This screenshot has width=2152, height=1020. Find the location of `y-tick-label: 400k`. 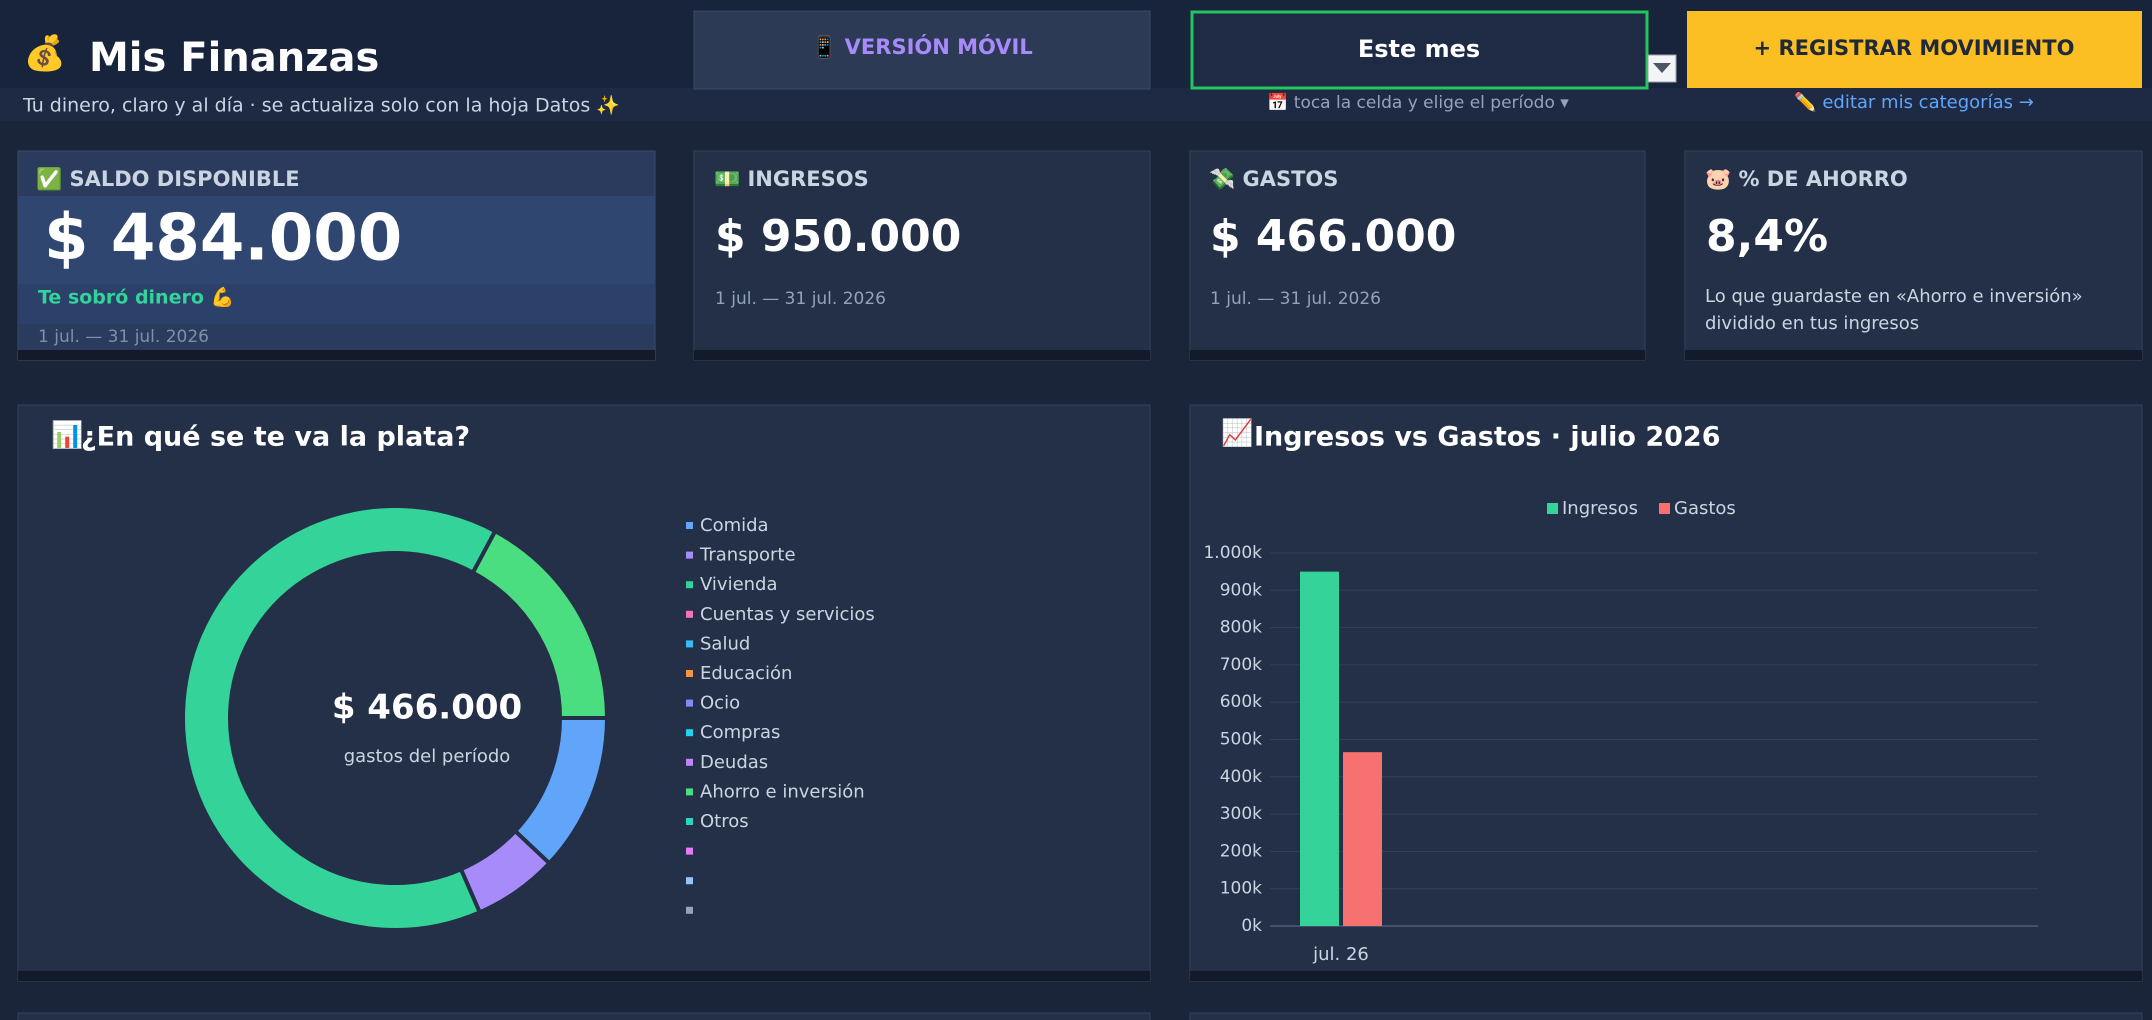

y-tick-label: 400k is located at coordinates (1241, 777).